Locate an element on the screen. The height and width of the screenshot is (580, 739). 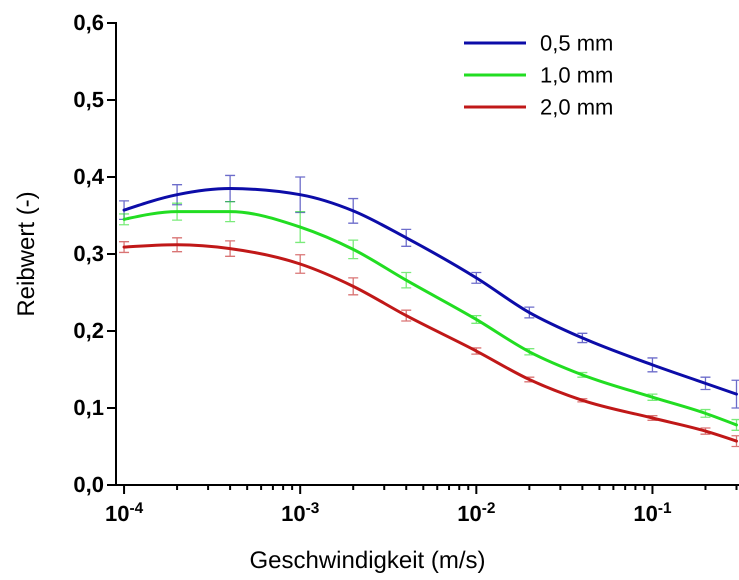
x-axis-title: Geschwindigkeit (m/s) is located at coordinates (367, 560).